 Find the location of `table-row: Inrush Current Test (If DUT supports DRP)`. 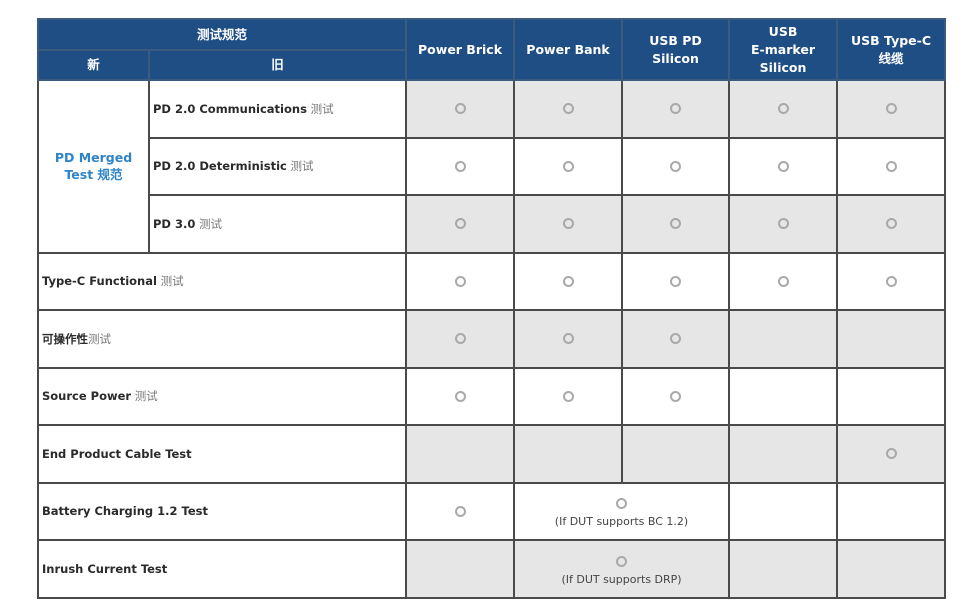

table-row: Inrush Current Test (If DUT supports DRP) is located at coordinates (491, 569).